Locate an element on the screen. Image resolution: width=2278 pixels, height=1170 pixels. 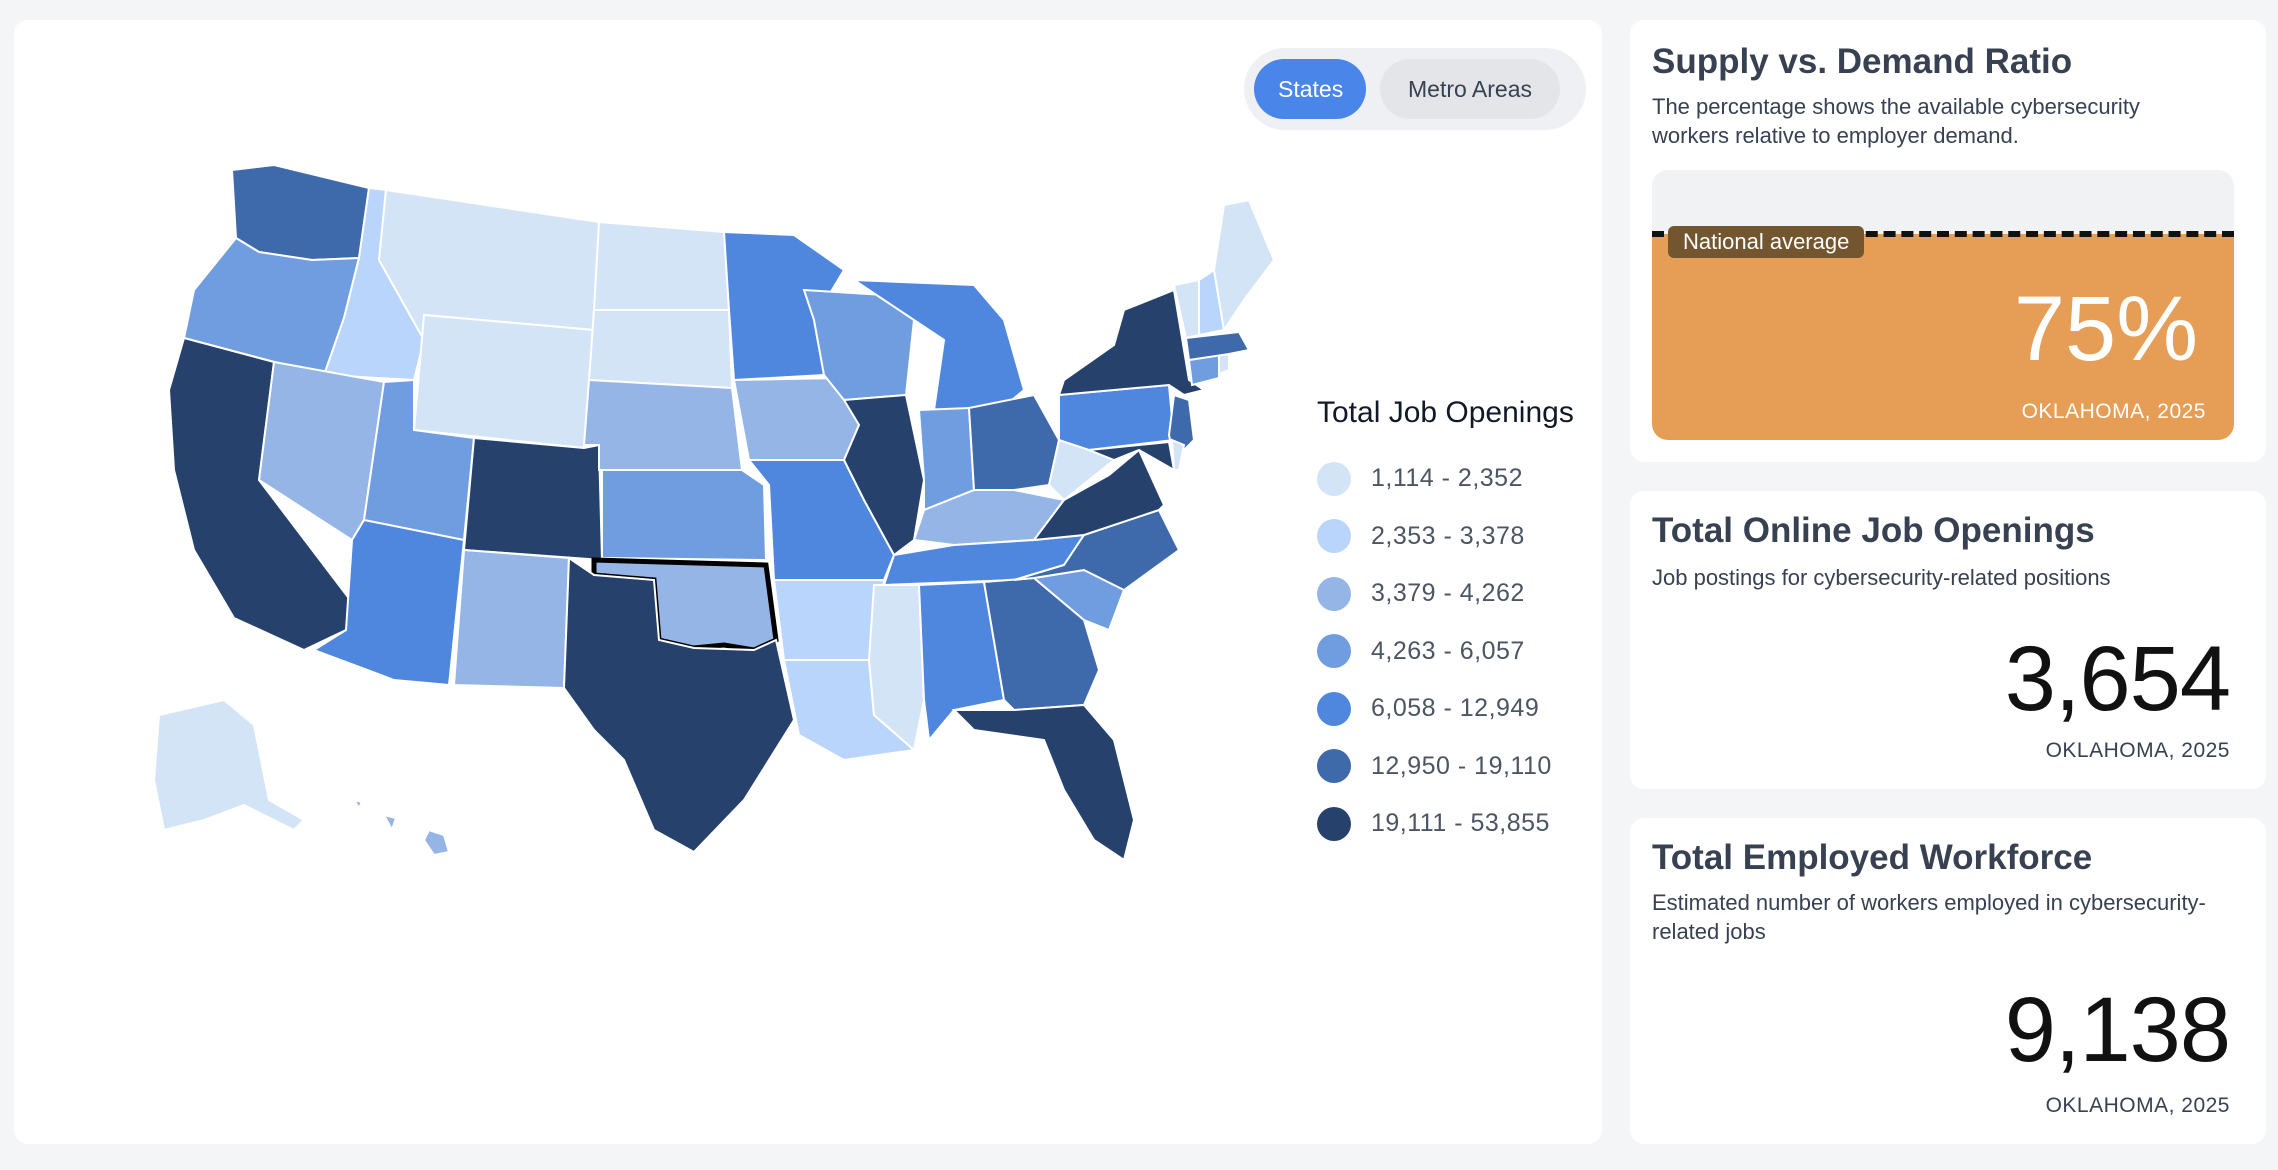
legend-item: 4,263 - 6,057 is located at coordinates (1462, 652).